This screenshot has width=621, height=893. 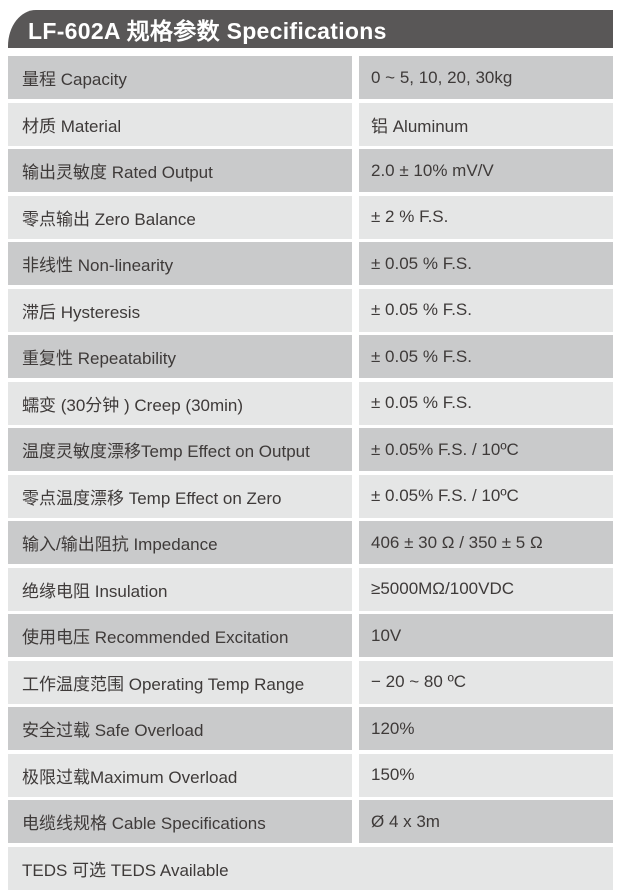 I want to click on spec-value: 150%, so click(x=486, y=775).